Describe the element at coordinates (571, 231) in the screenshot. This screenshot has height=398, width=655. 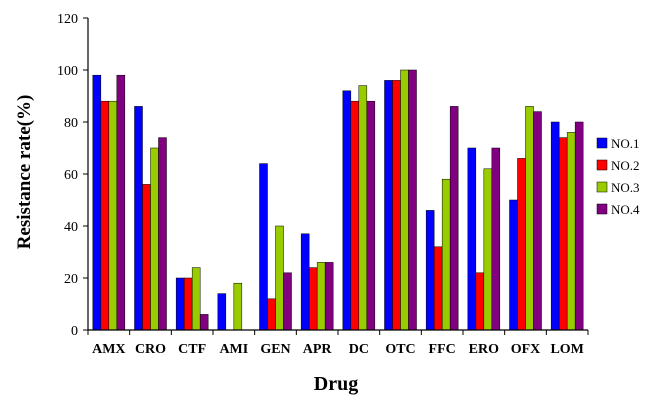
I see `bar-no3-lom` at that location.